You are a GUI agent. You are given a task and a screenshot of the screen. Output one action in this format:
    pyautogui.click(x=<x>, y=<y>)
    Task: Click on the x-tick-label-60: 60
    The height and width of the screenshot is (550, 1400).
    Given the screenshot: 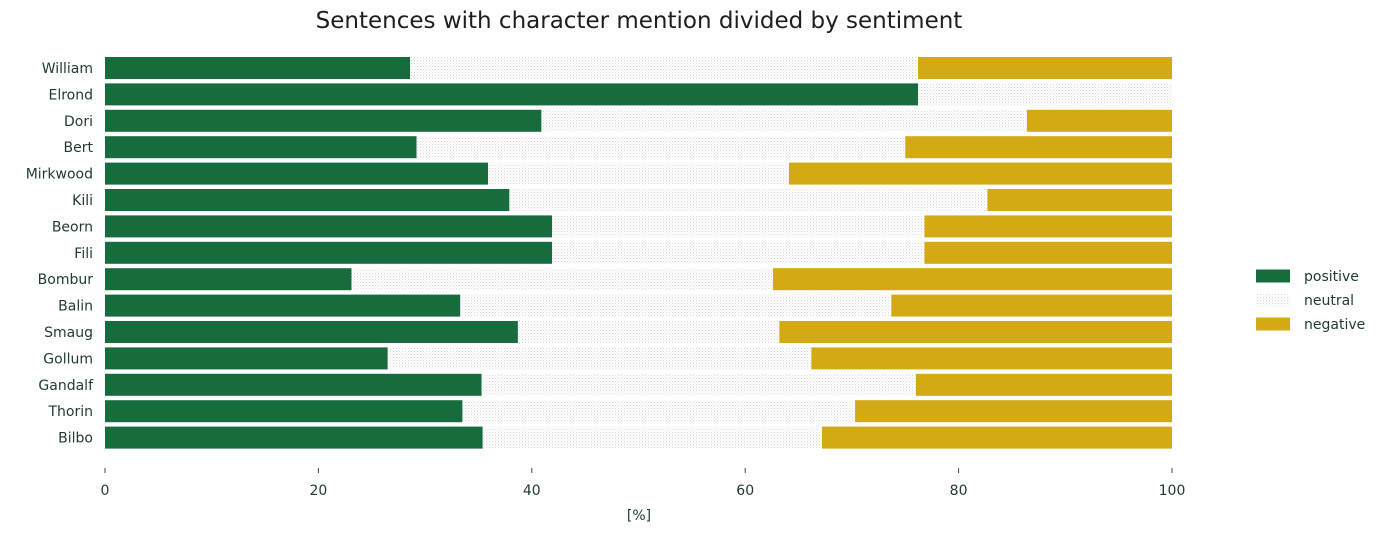 What is the action you would take?
    pyautogui.click(x=745, y=491)
    